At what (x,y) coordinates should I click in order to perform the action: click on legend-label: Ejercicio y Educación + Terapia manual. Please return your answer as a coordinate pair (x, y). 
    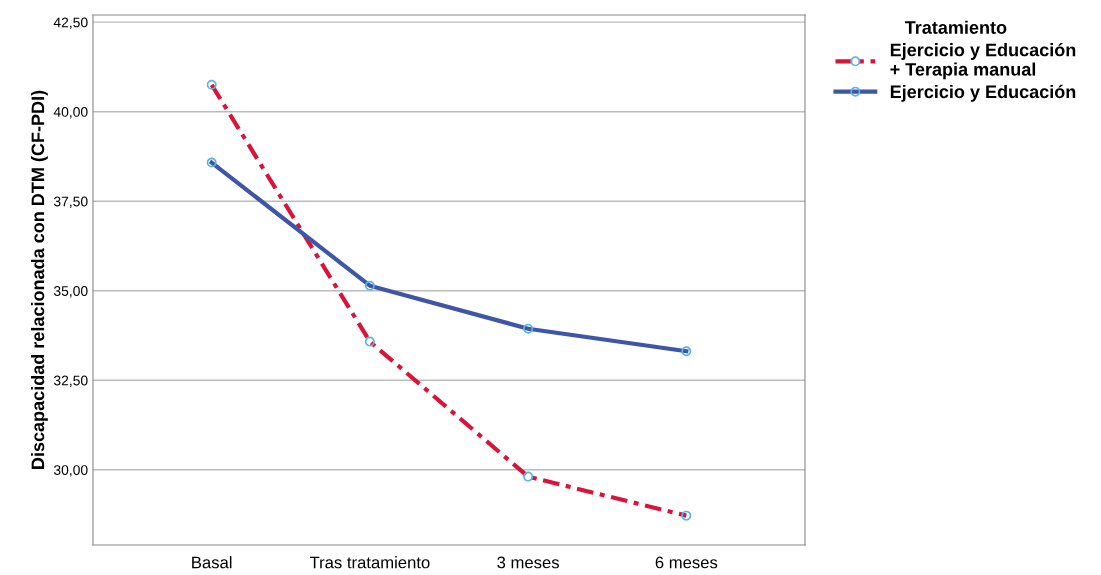
    Looking at the image, I should click on (983, 61).